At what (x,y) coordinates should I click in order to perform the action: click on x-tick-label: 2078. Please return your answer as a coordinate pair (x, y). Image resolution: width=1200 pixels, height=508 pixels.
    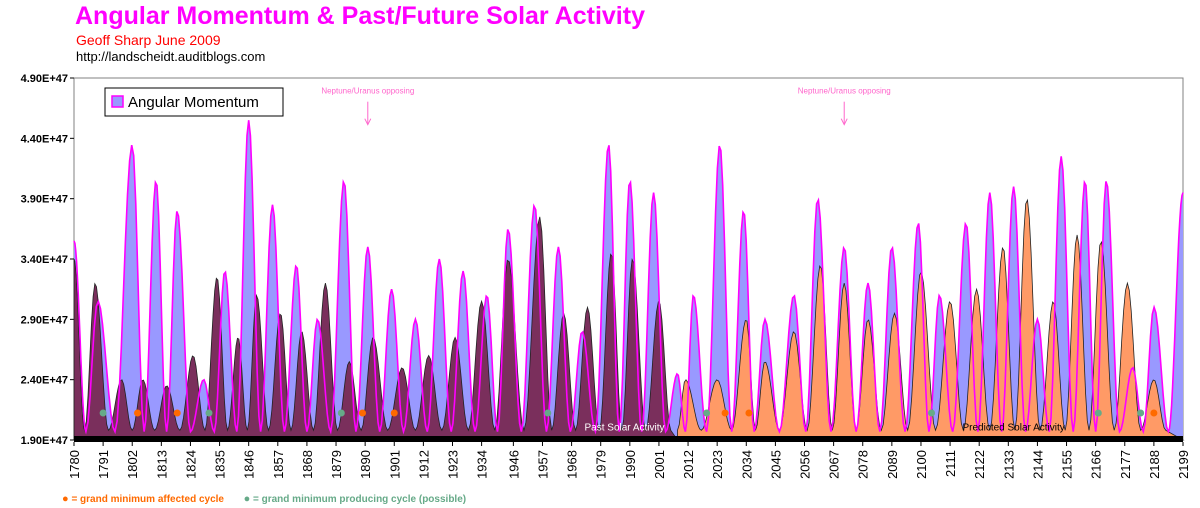
    Looking at the image, I should click on (863, 464).